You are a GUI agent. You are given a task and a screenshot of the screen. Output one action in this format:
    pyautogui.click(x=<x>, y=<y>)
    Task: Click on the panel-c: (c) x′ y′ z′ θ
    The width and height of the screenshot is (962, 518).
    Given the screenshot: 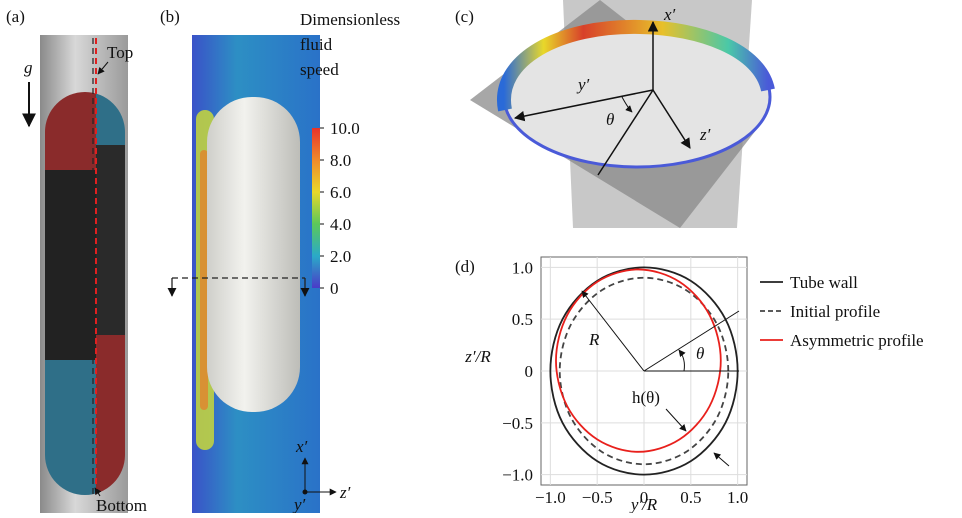 What is the action you would take?
    pyautogui.click(x=615, y=114)
    